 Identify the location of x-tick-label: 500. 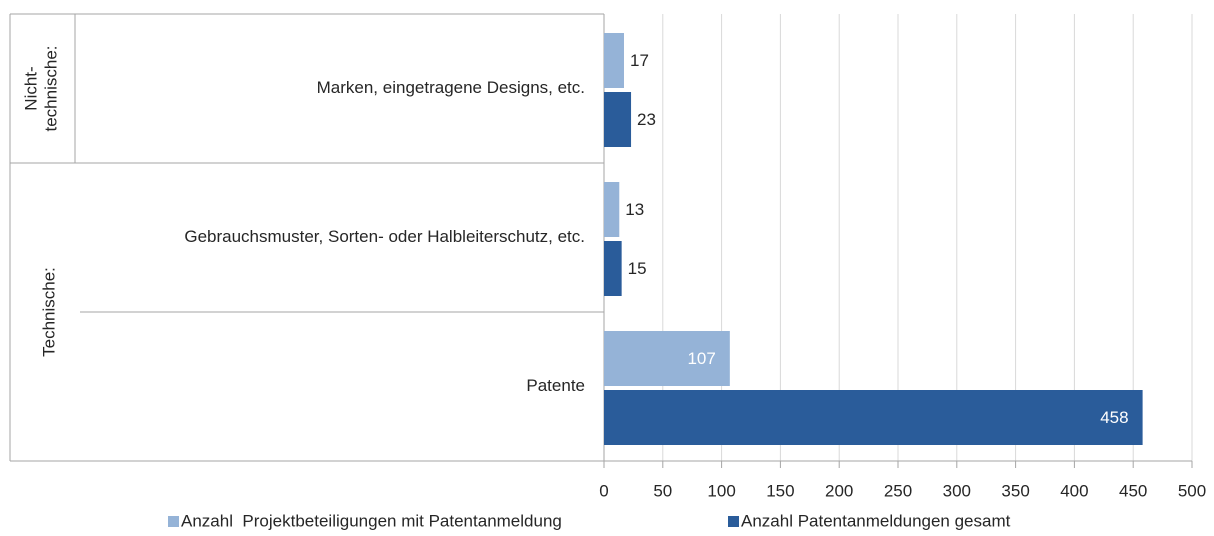
(1192, 490).